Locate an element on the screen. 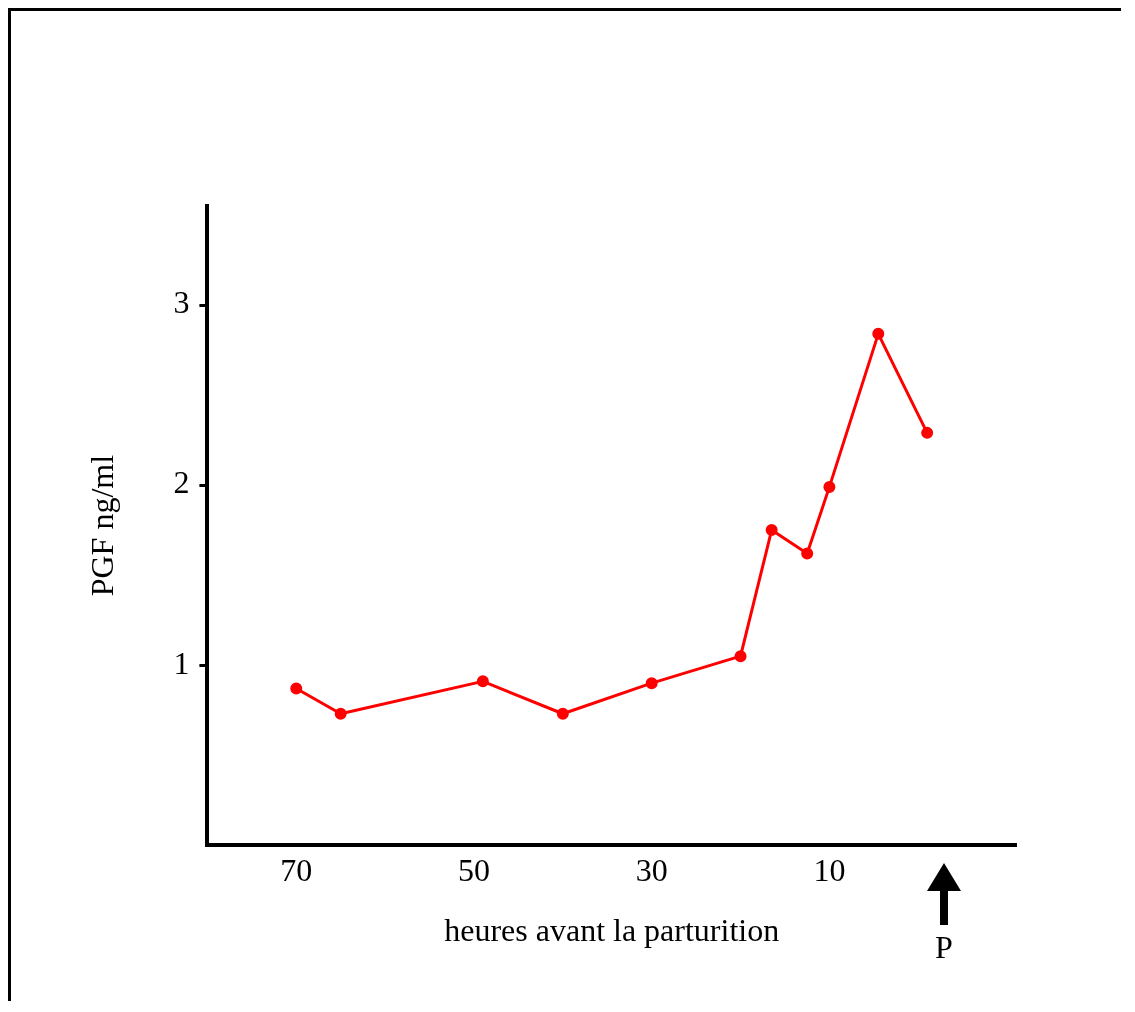 This screenshot has height=1012, width=1135. y-tick-label: 1 is located at coordinates (181, 662).